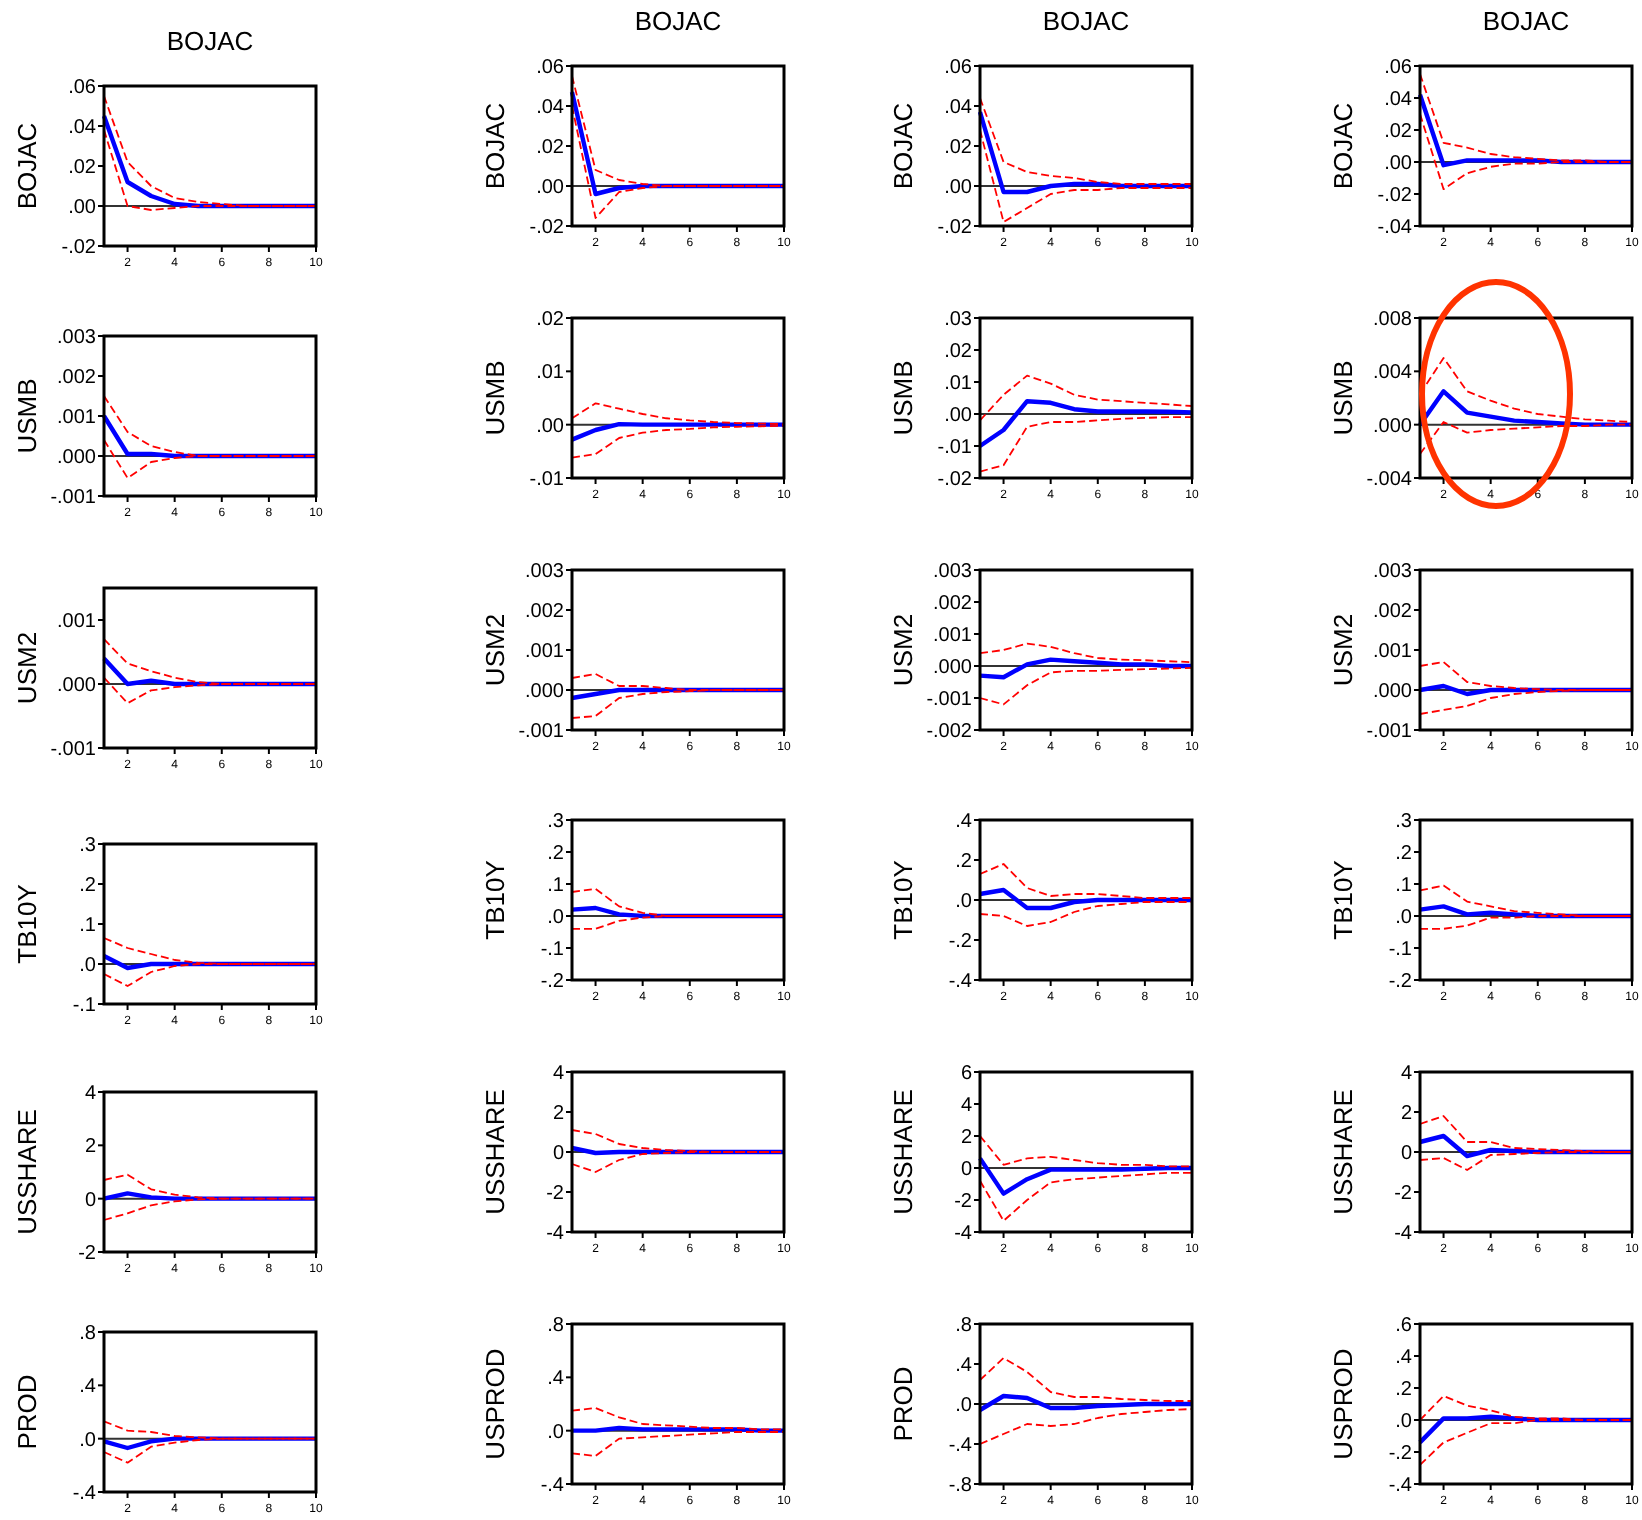 The height and width of the screenshot is (1520, 1642). What do you see at coordinates (550, 373) in the screenshot?
I see `y-tick-label: .01` at bounding box center [550, 373].